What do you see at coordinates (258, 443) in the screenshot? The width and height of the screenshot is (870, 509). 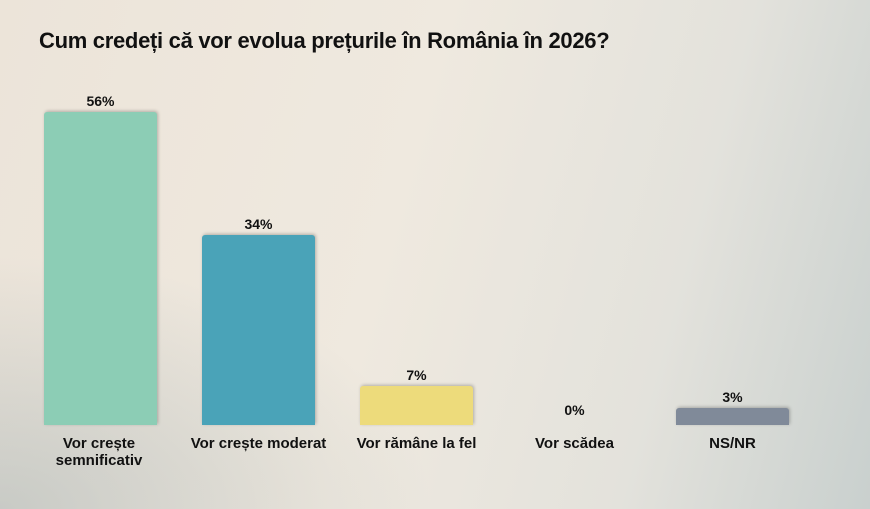 I see `category-label: Vor crește moderat` at bounding box center [258, 443].